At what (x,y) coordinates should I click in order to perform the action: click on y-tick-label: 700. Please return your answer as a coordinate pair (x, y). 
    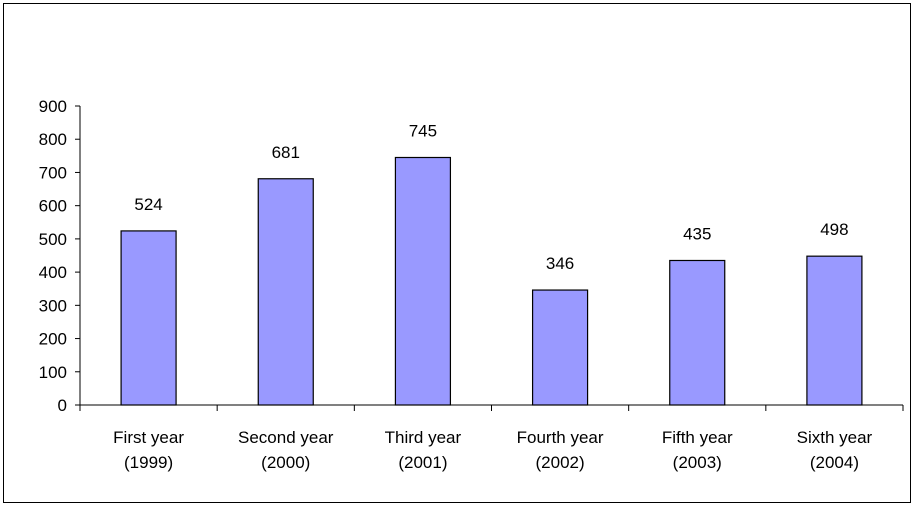
    Looking at the image, I should click on (53, 172).